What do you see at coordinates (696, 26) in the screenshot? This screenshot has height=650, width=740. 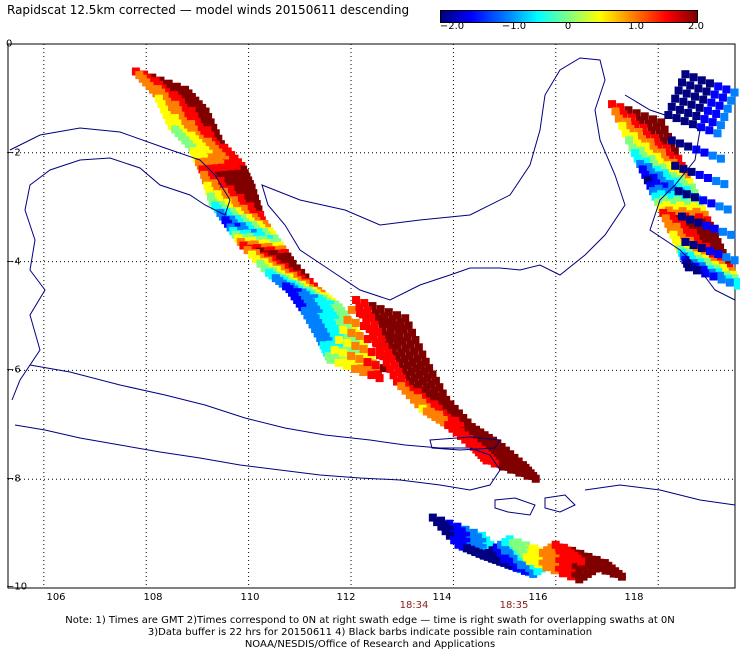 I see `colorbar-tick: 2.0` at bounding box center [696, 26].